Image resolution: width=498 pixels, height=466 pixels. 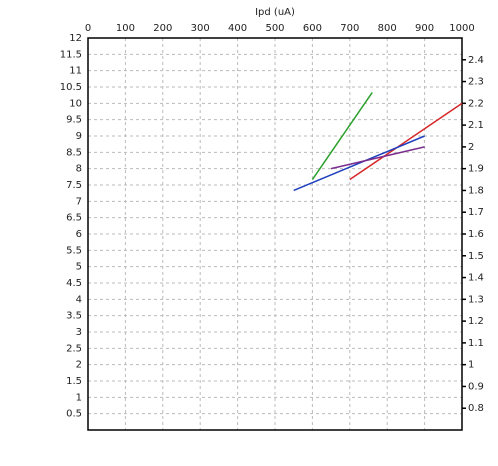 I want to click on y-tick-label: 11.5, so click(x=71, y=54).